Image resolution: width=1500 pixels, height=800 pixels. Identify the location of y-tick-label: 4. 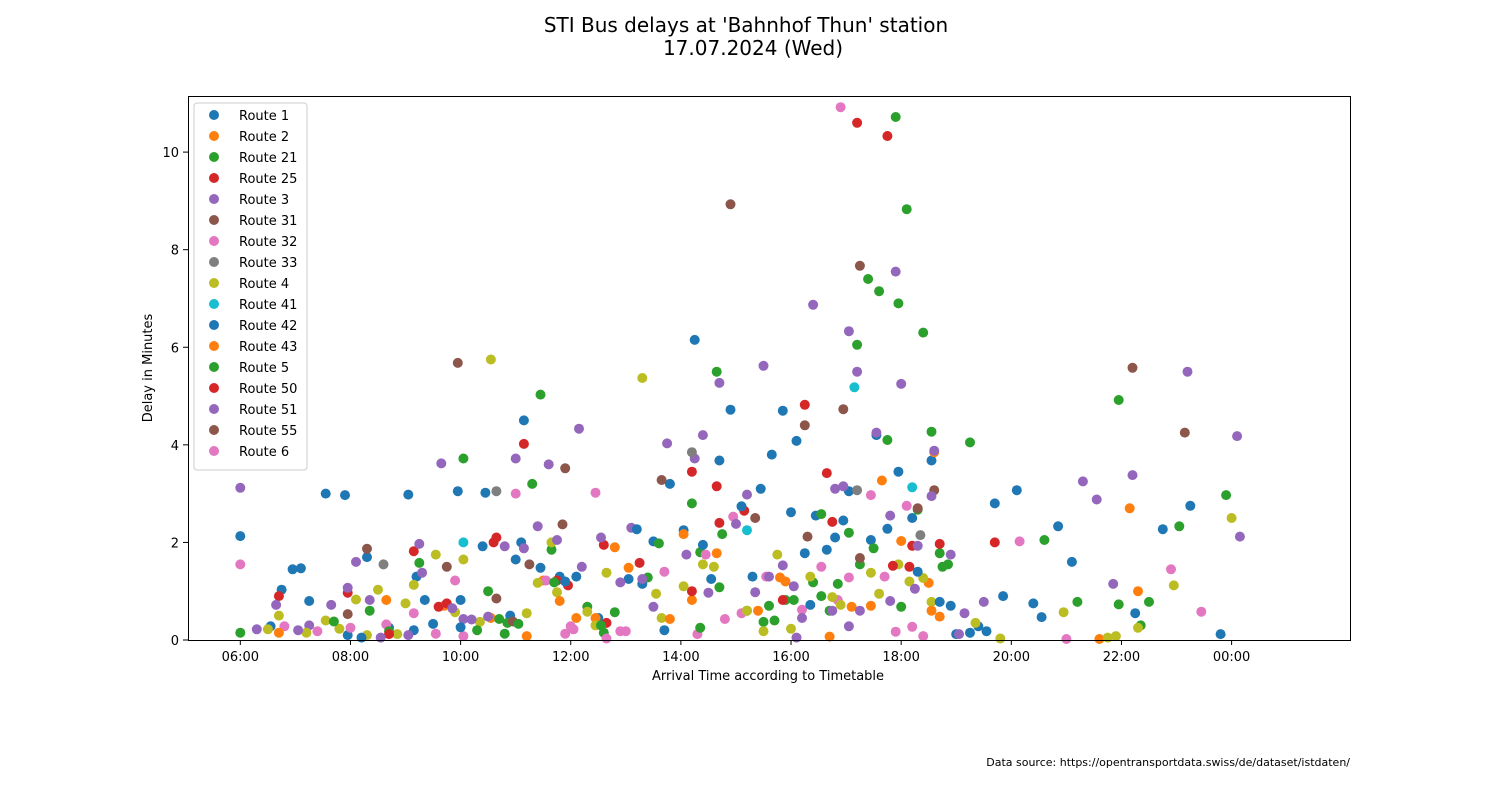
(175, 446).